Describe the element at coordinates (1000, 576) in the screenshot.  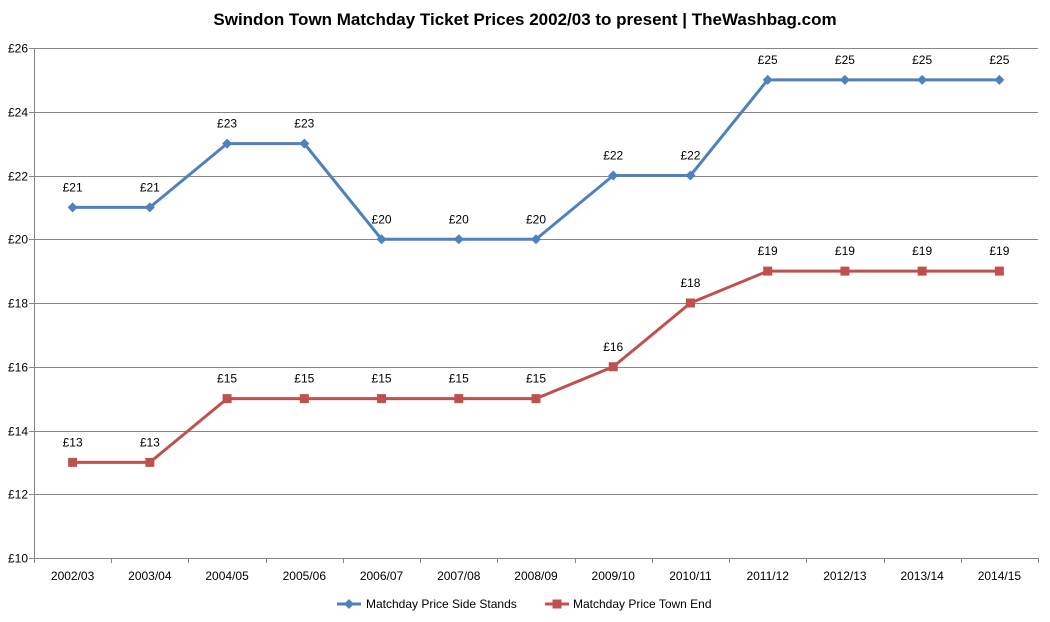
I see `x-tick-label: 2014/15` at that location.